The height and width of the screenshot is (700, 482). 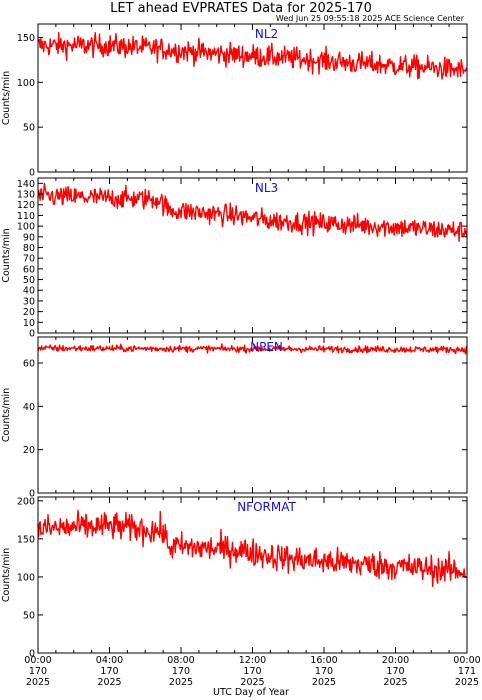 What do you see at coordinates (252, 660) in the screenshot?
I see `x-tick-label: 12:00` at bounding box center [252, 660].